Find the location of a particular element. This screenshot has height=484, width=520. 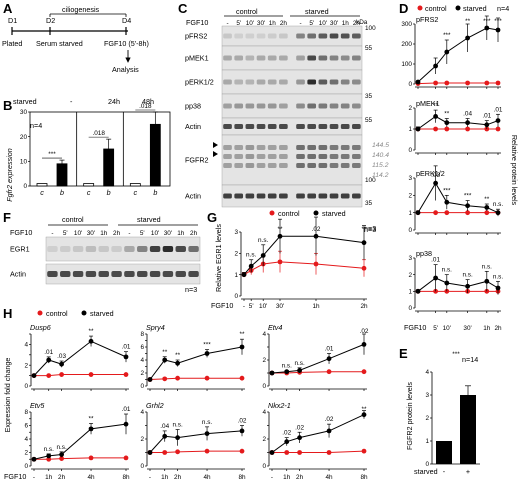

nkx2-1-control-point is located at coordinates (329, 452).